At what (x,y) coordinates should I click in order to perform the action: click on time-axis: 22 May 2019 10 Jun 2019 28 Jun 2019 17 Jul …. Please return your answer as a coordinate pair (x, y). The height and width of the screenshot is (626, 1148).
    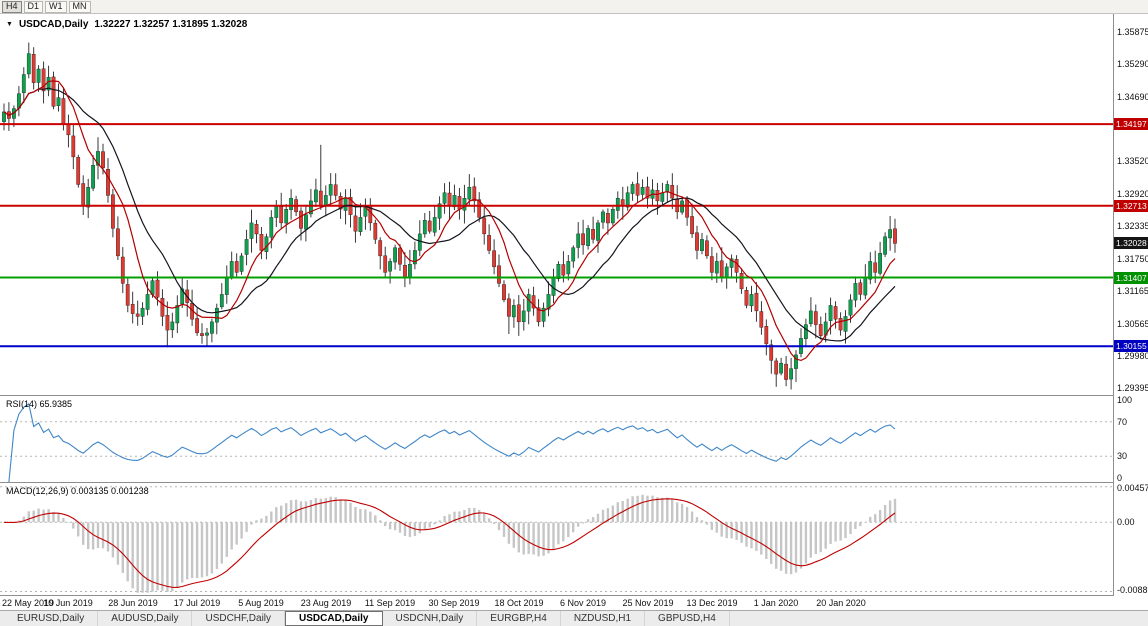
    Looking at the image, I should click on (556, 603).